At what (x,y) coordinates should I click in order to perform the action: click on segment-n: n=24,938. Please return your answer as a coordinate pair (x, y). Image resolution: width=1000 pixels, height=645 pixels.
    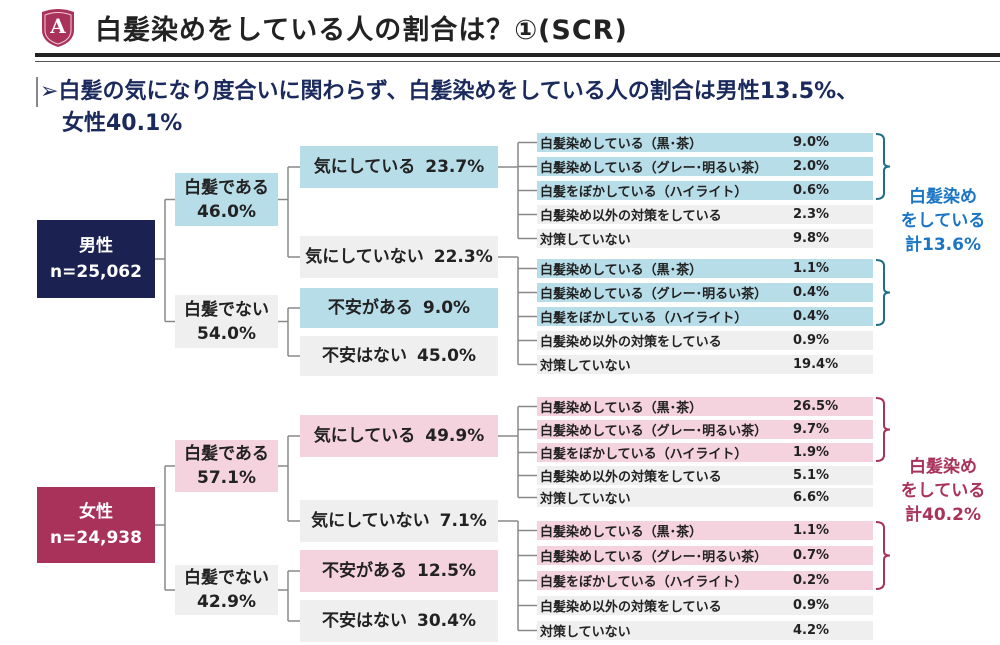
    Looking at the image, I should click on (96, 538).